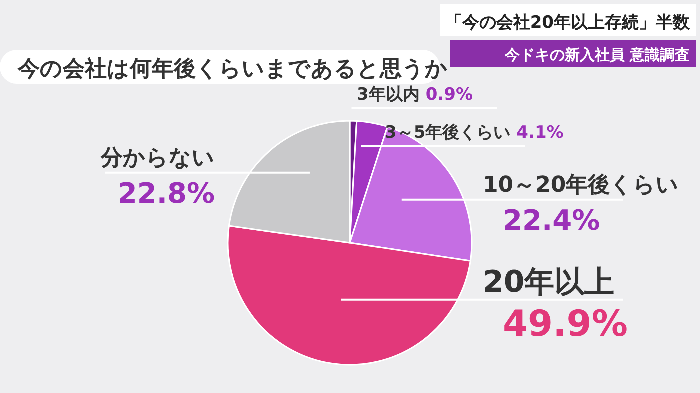  What do you see at coordinates (540, 133) in the screenshot?
I see `data-label: 4.1%` at bounding box center [540, 133].